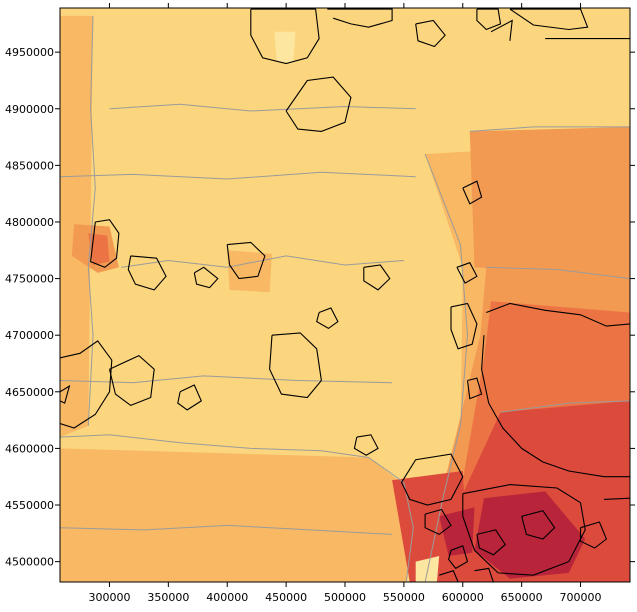 Image resolution: width=637 pixels, height=612 pixels. What do you see at coordinates (29, 505) in the screenshot?
I see `y-tick-label: 4550000` at bounding box center [29, 505].